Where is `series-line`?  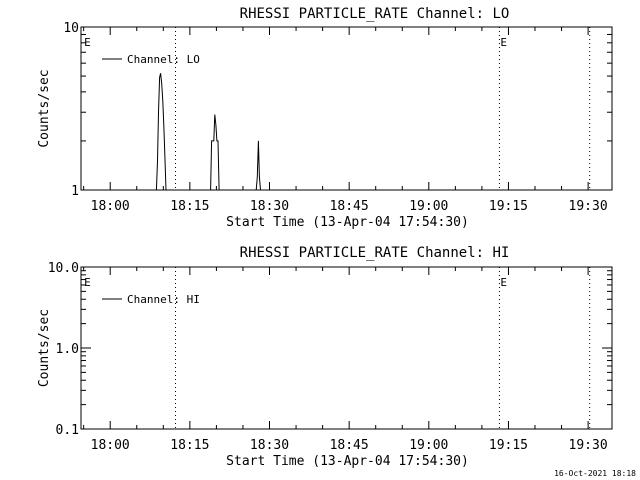
series-line is located at coordinates (208, 132).